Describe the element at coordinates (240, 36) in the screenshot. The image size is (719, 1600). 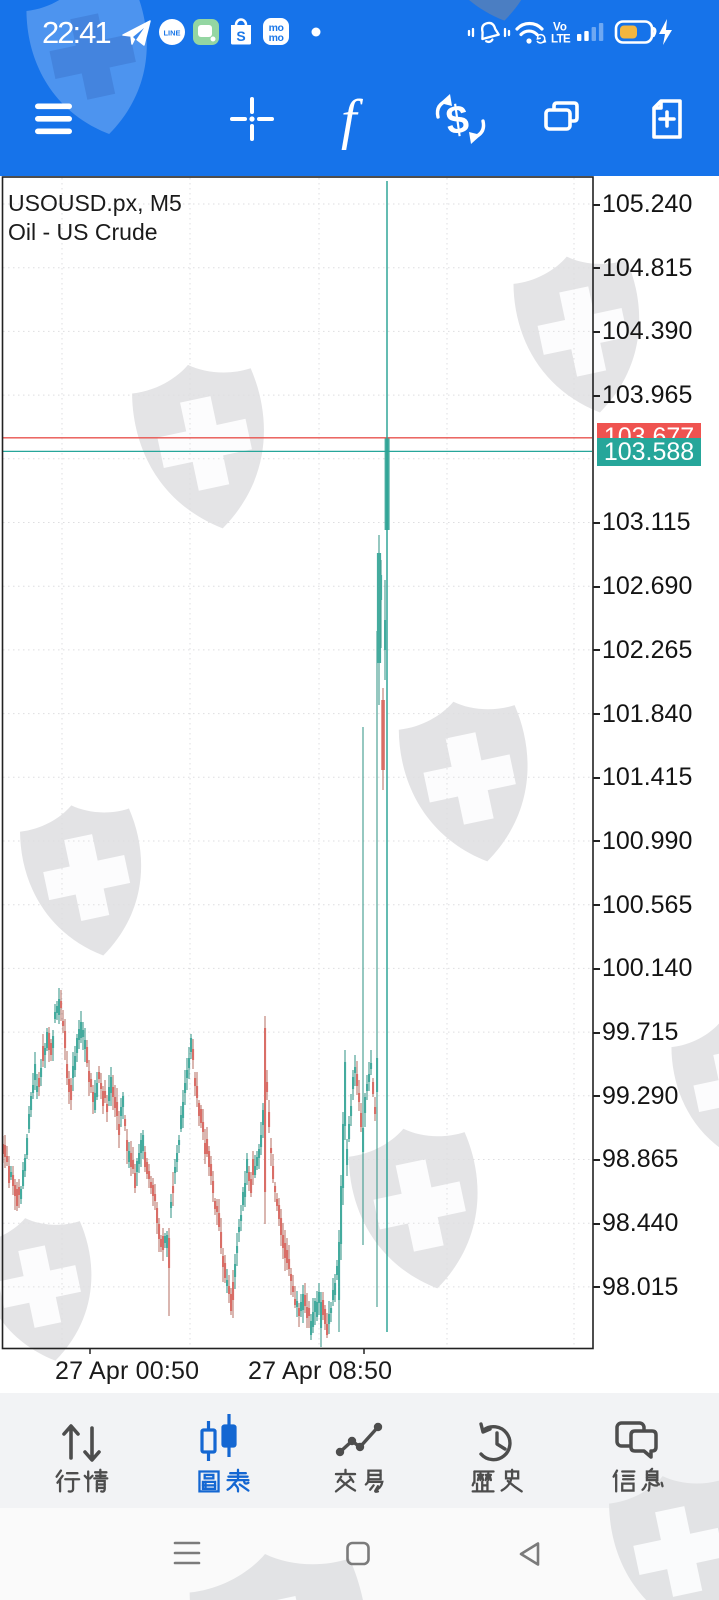
I see `svg-text: S` at that location.